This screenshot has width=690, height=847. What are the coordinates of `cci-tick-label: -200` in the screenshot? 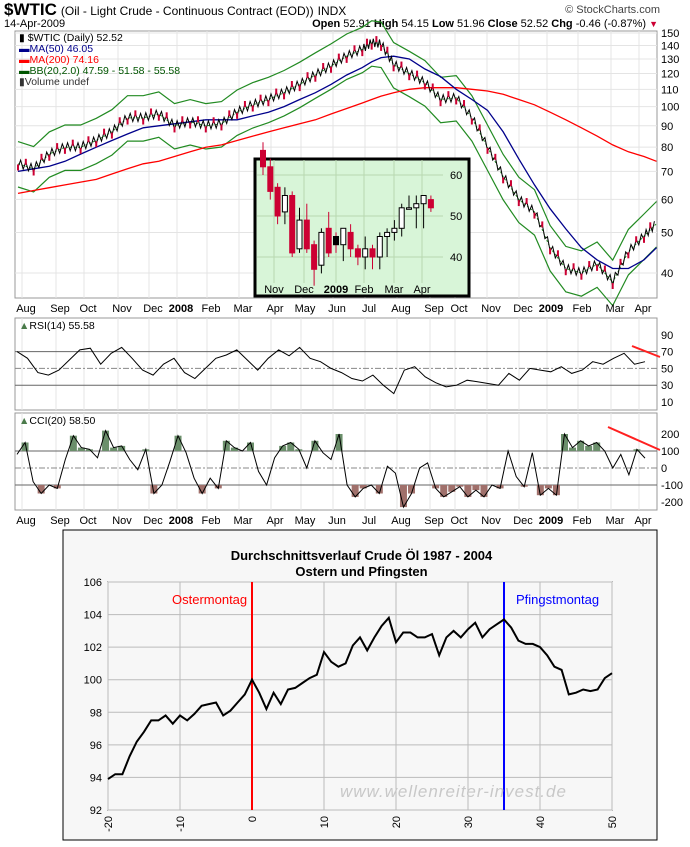 It's located at (672, 503).